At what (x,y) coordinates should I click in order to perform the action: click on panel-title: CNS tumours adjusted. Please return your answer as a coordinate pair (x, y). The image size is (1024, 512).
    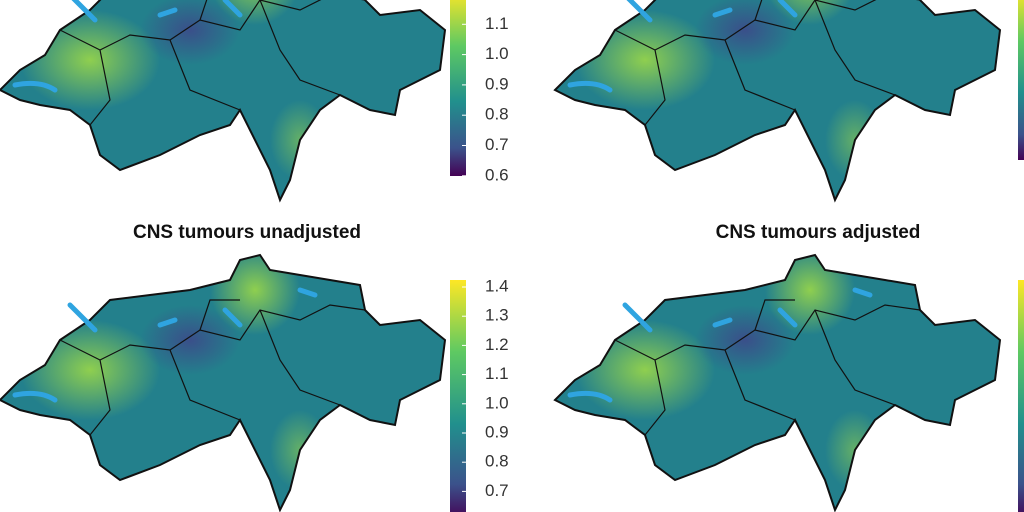
    Looking at the image, I should click on (818, 232).